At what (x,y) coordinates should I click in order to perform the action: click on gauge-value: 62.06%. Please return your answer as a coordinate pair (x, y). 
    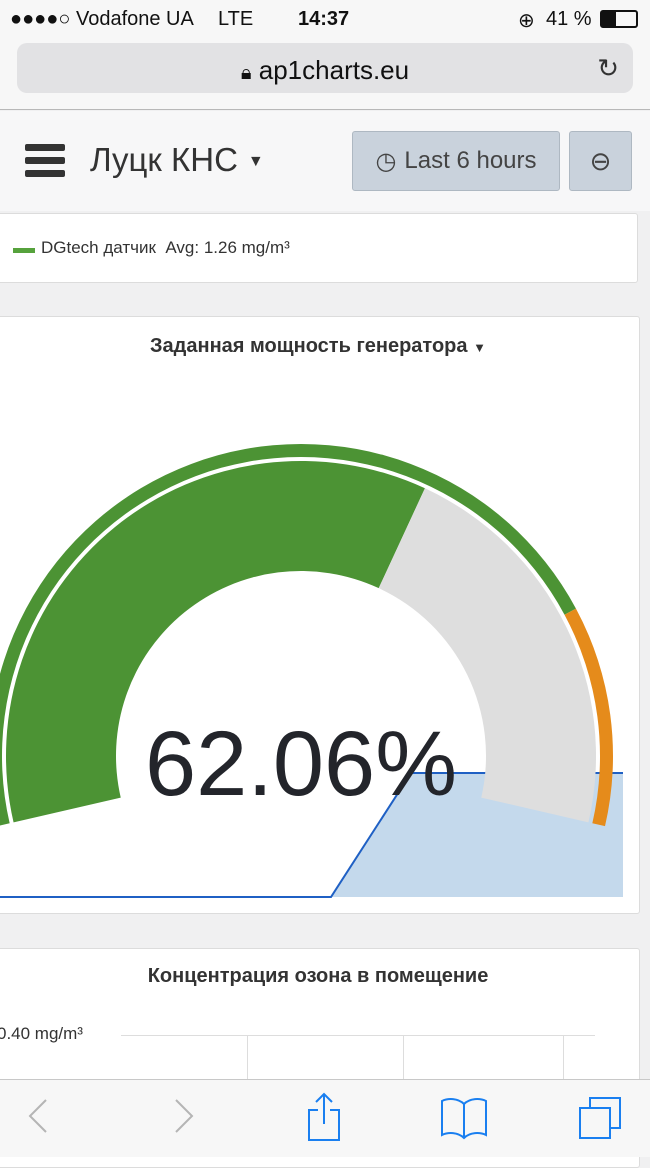
    Looking at the image, I should click on (301, 764).